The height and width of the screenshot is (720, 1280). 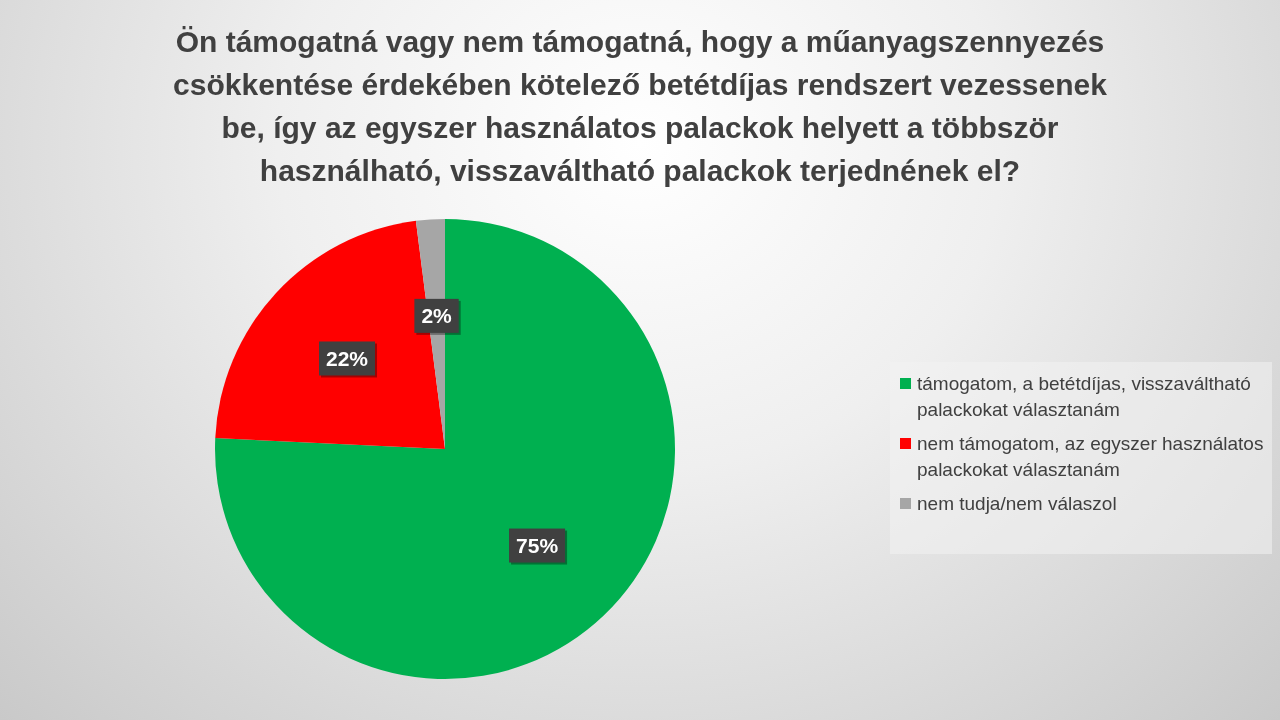 What do you see at coordinates (1084, 396) in the screenshot?
I see `legend-label: támogatom, a betétdíjas, visszaváltható palackokat választanám` at bounding box center [1084, 396].